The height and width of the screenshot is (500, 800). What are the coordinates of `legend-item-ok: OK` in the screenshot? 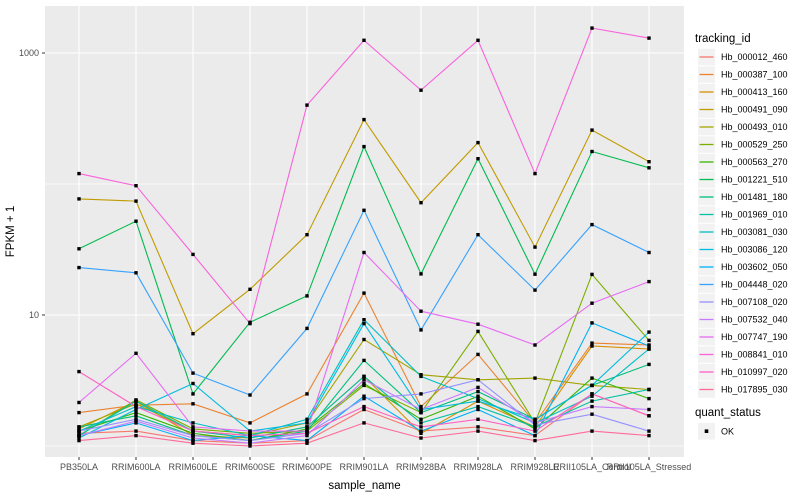 It's located at (727, 432).